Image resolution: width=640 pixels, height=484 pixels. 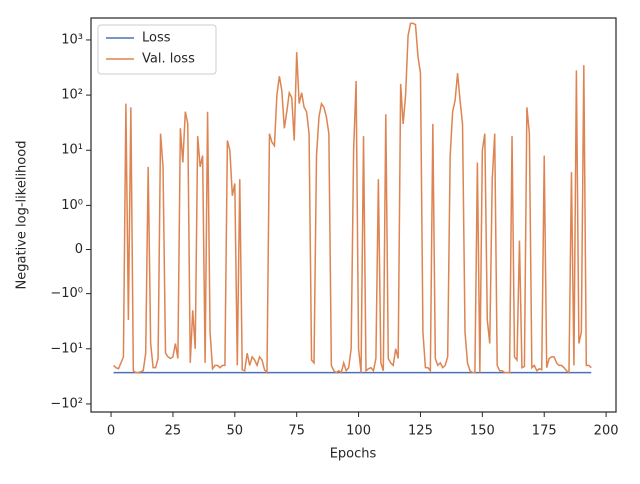 What do you see at coordinates (358, 431) in the screenshot?
I see `x-tick-label: 100` at bounding box center [358, 431].